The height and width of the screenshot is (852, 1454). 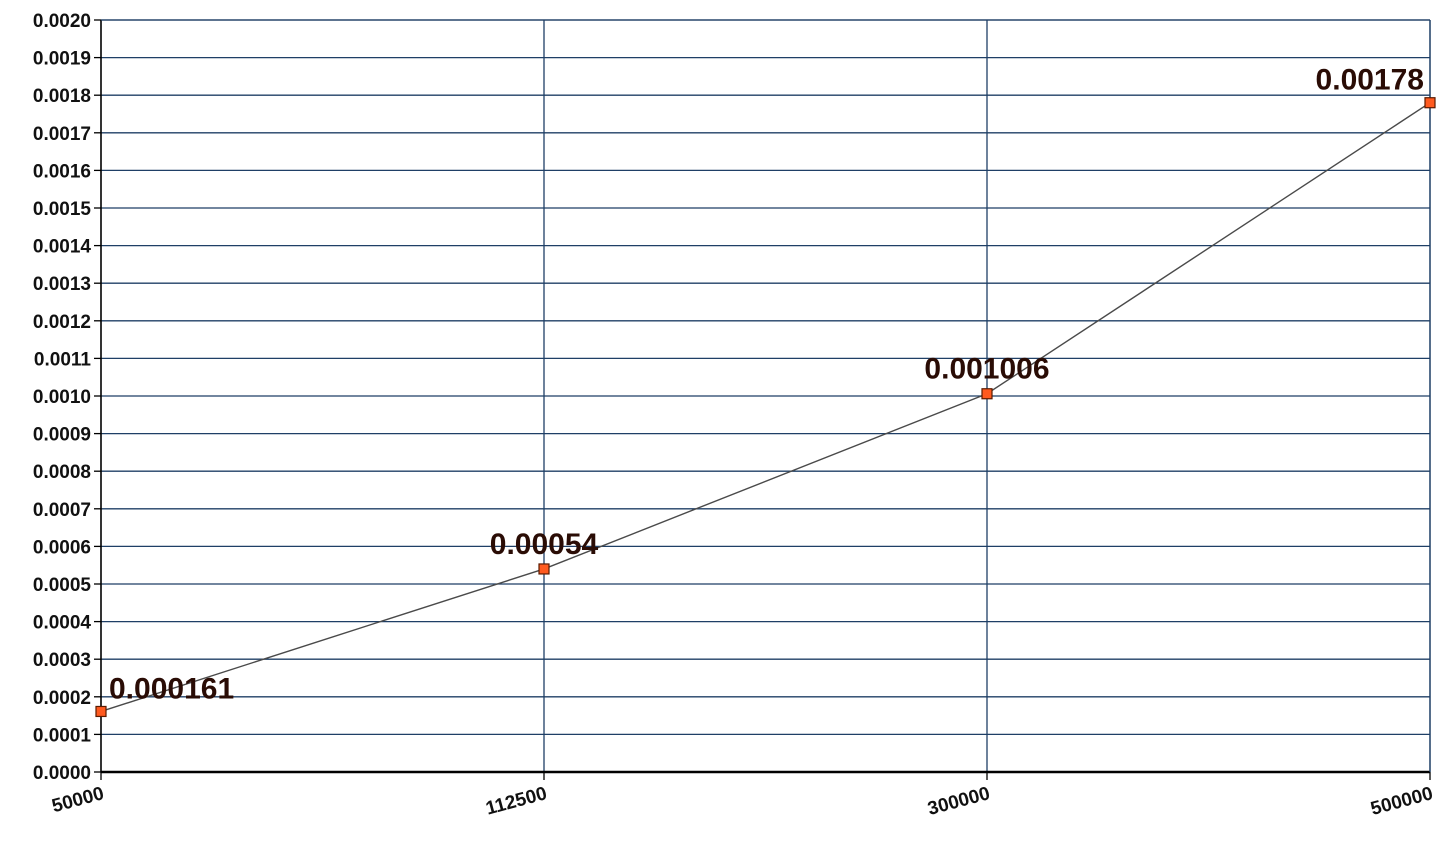 What do you see at coordinates (62, 284) in the screenshot?
I see `y-tick-label: 0.0013` at bounding box center [62, 284].